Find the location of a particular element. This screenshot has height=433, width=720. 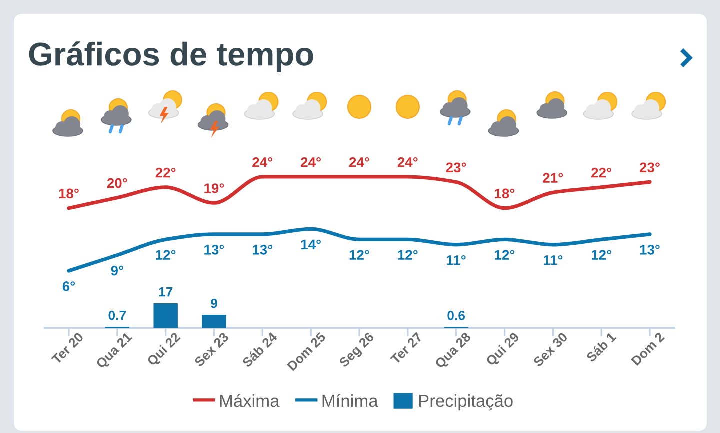

x-tick-label: Qui 29 is located at coordinates (503, 350).